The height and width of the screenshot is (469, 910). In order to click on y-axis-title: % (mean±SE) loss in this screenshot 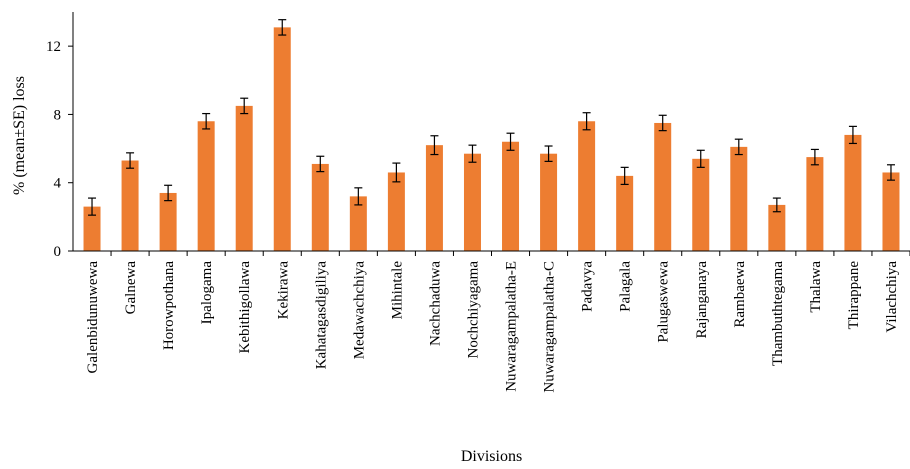, I will do `click(19, 135)`.